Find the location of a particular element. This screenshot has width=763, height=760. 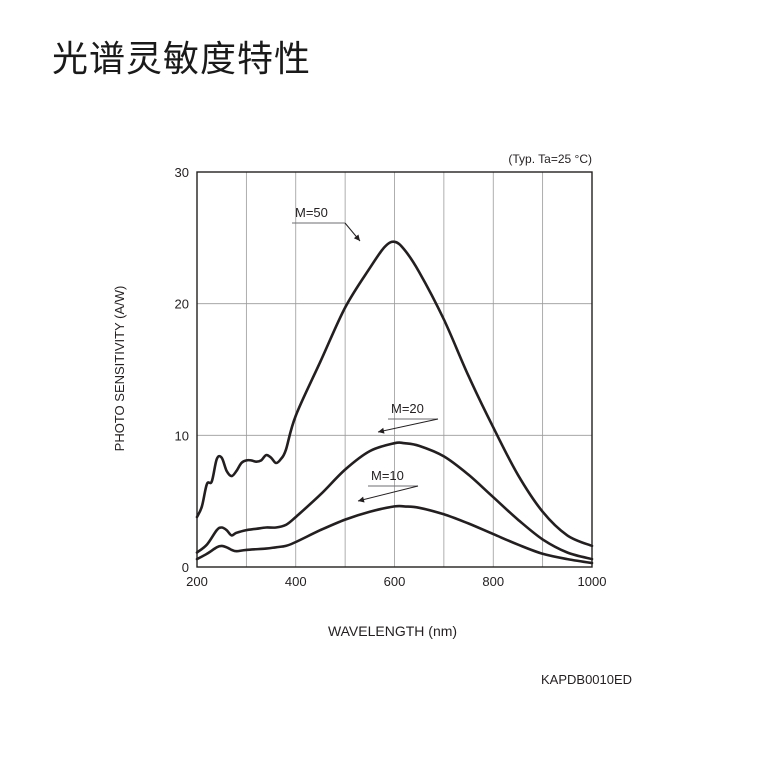

x-tick-label: 1000 is located at coordinates (592, 581).